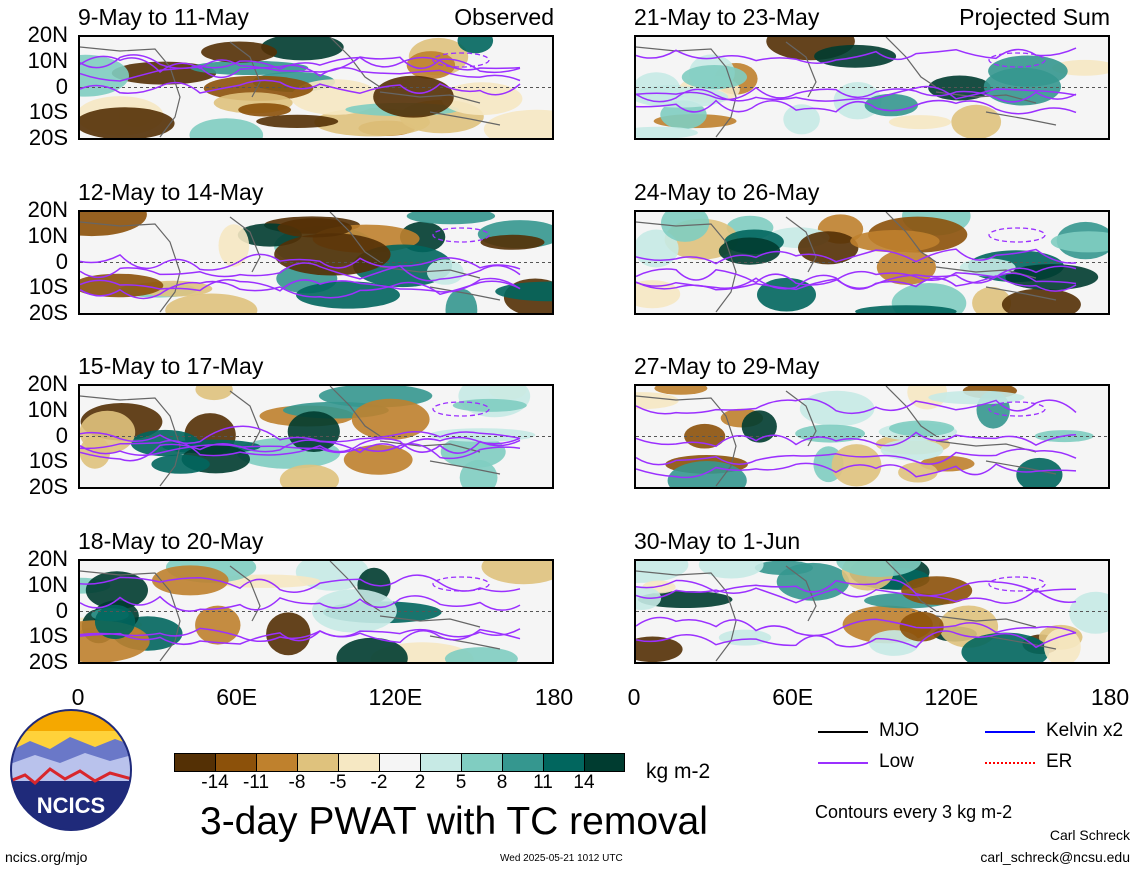  Describe the element at coordinates (297, 782) in the screenshot. I see `colorbar-tick-label: -8` at that location.